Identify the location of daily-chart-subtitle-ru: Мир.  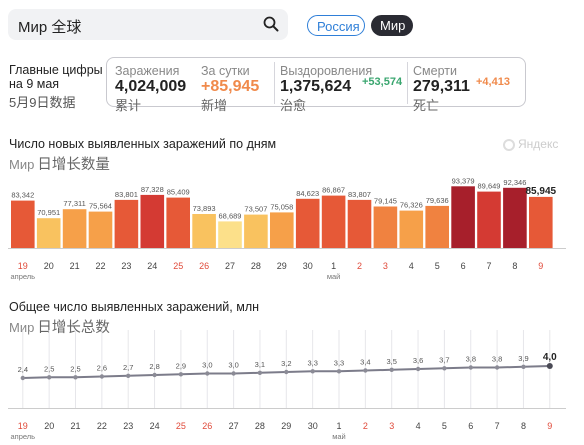
(22, 164).